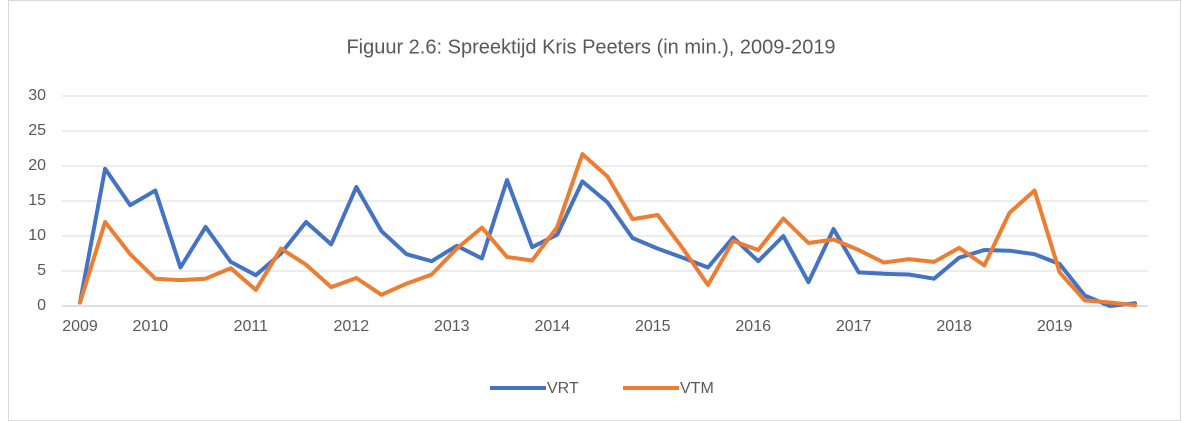 The width and height of the screenshot is (1182, 421). I want to click on x-tick-label: 2010, so click(151, 326).